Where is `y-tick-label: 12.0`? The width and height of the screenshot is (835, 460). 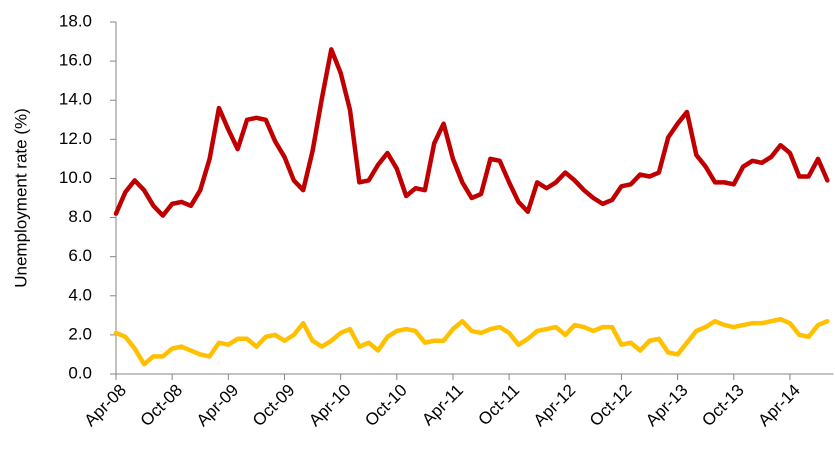 y-tick-label: 12.0 is located at coordinates (75, 138).